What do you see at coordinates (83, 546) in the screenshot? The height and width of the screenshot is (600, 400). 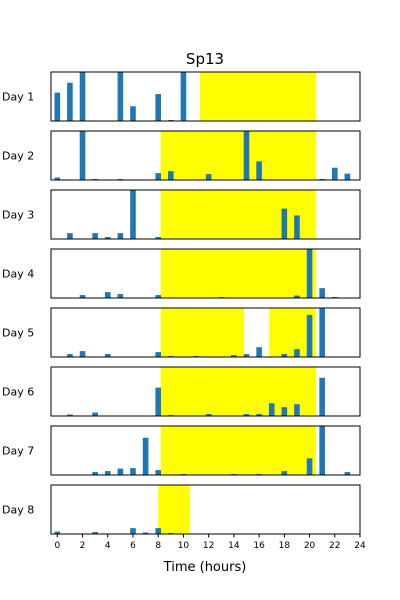 I see `x-tick-label: 2` at bounding box center [83, 546].